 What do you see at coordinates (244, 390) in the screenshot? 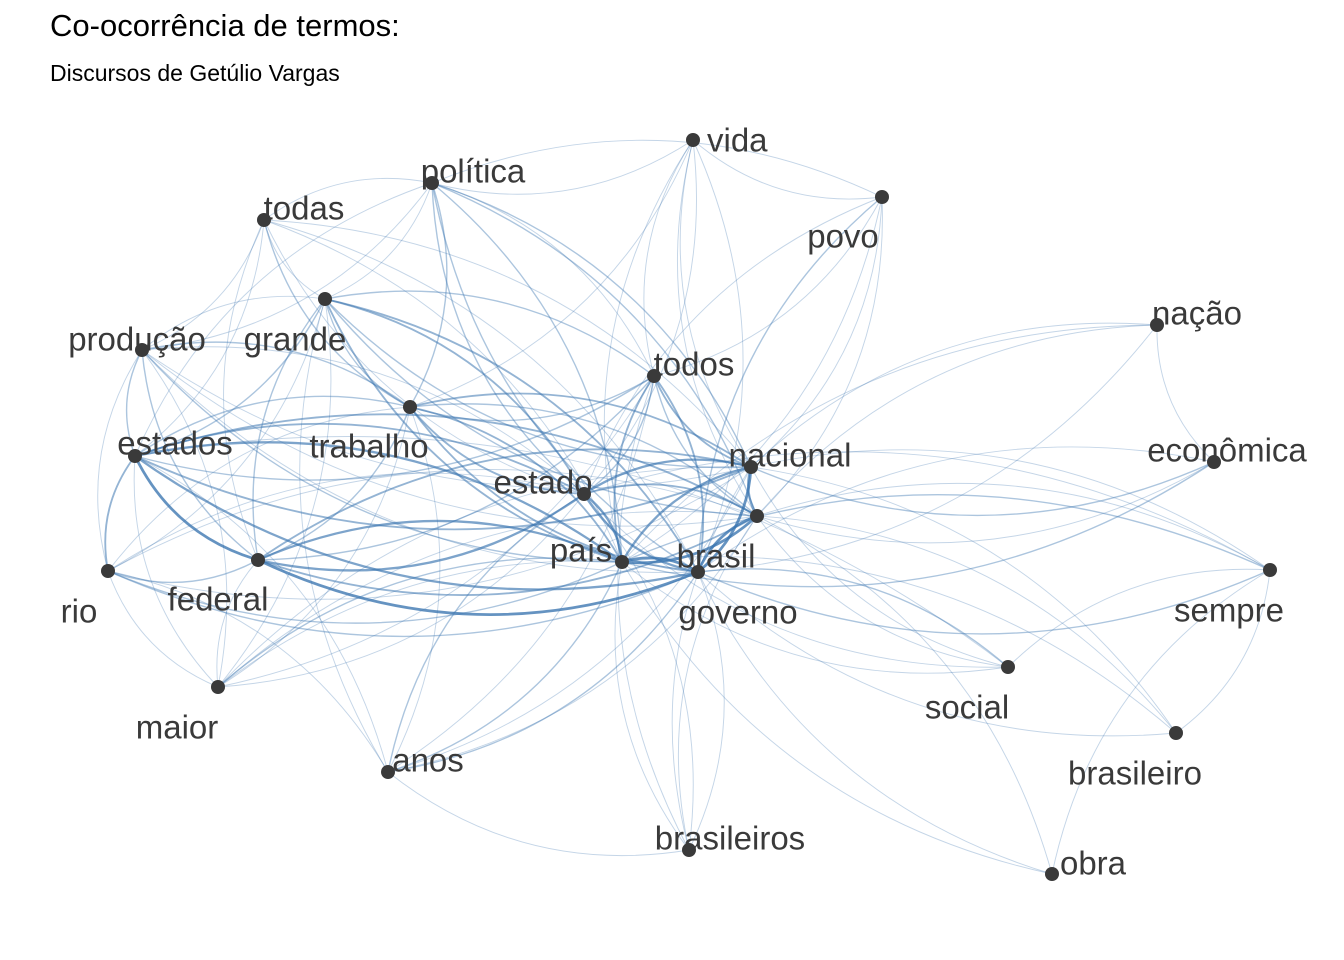
I see `edge-federal-todas` at bounding box center [244, 390].